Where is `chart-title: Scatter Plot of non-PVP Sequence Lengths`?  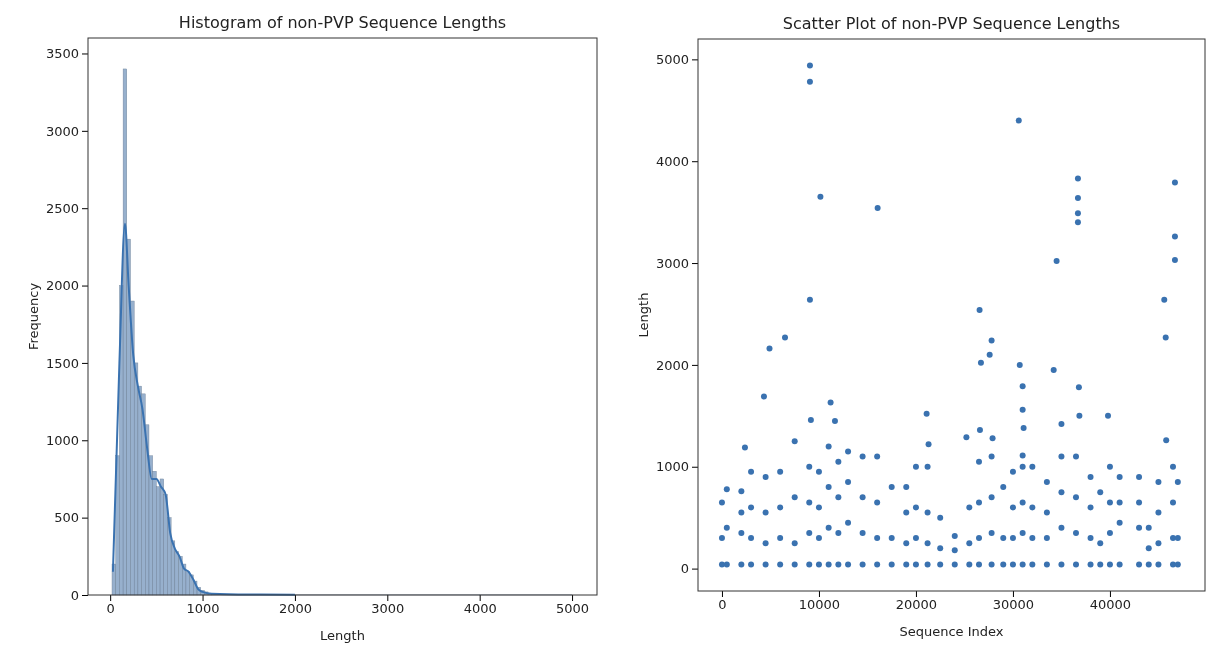 chart-title: Scatter Plot of non-PVP Sequence Lengths is located at coordinates (951, 23).